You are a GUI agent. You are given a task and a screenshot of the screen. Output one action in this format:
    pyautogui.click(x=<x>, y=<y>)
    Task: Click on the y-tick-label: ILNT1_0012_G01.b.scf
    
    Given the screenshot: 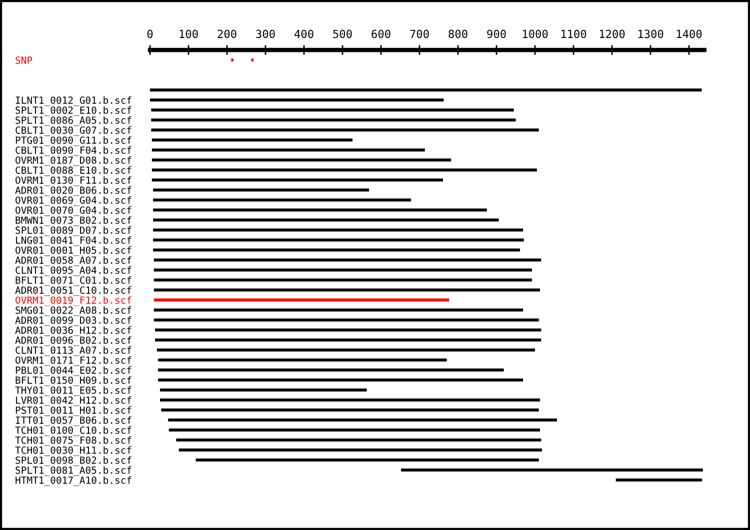 What is the action you would take?
    pyautogui.click(x=74, y=101)
    